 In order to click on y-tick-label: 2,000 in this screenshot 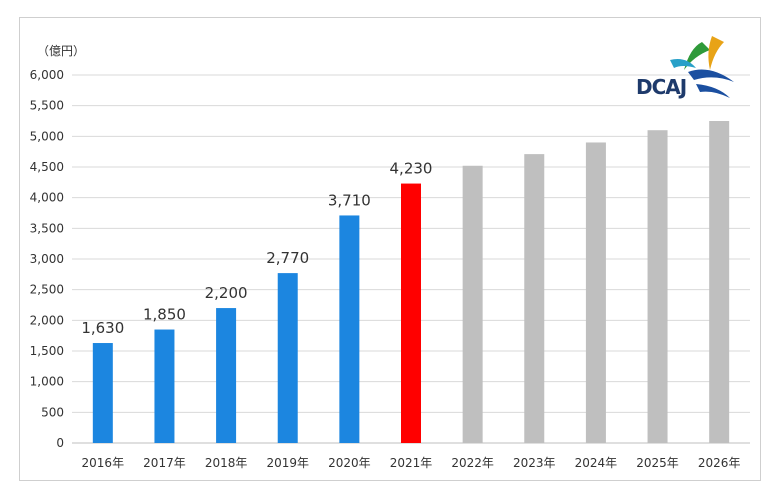, I will do `click(47, 320)`.